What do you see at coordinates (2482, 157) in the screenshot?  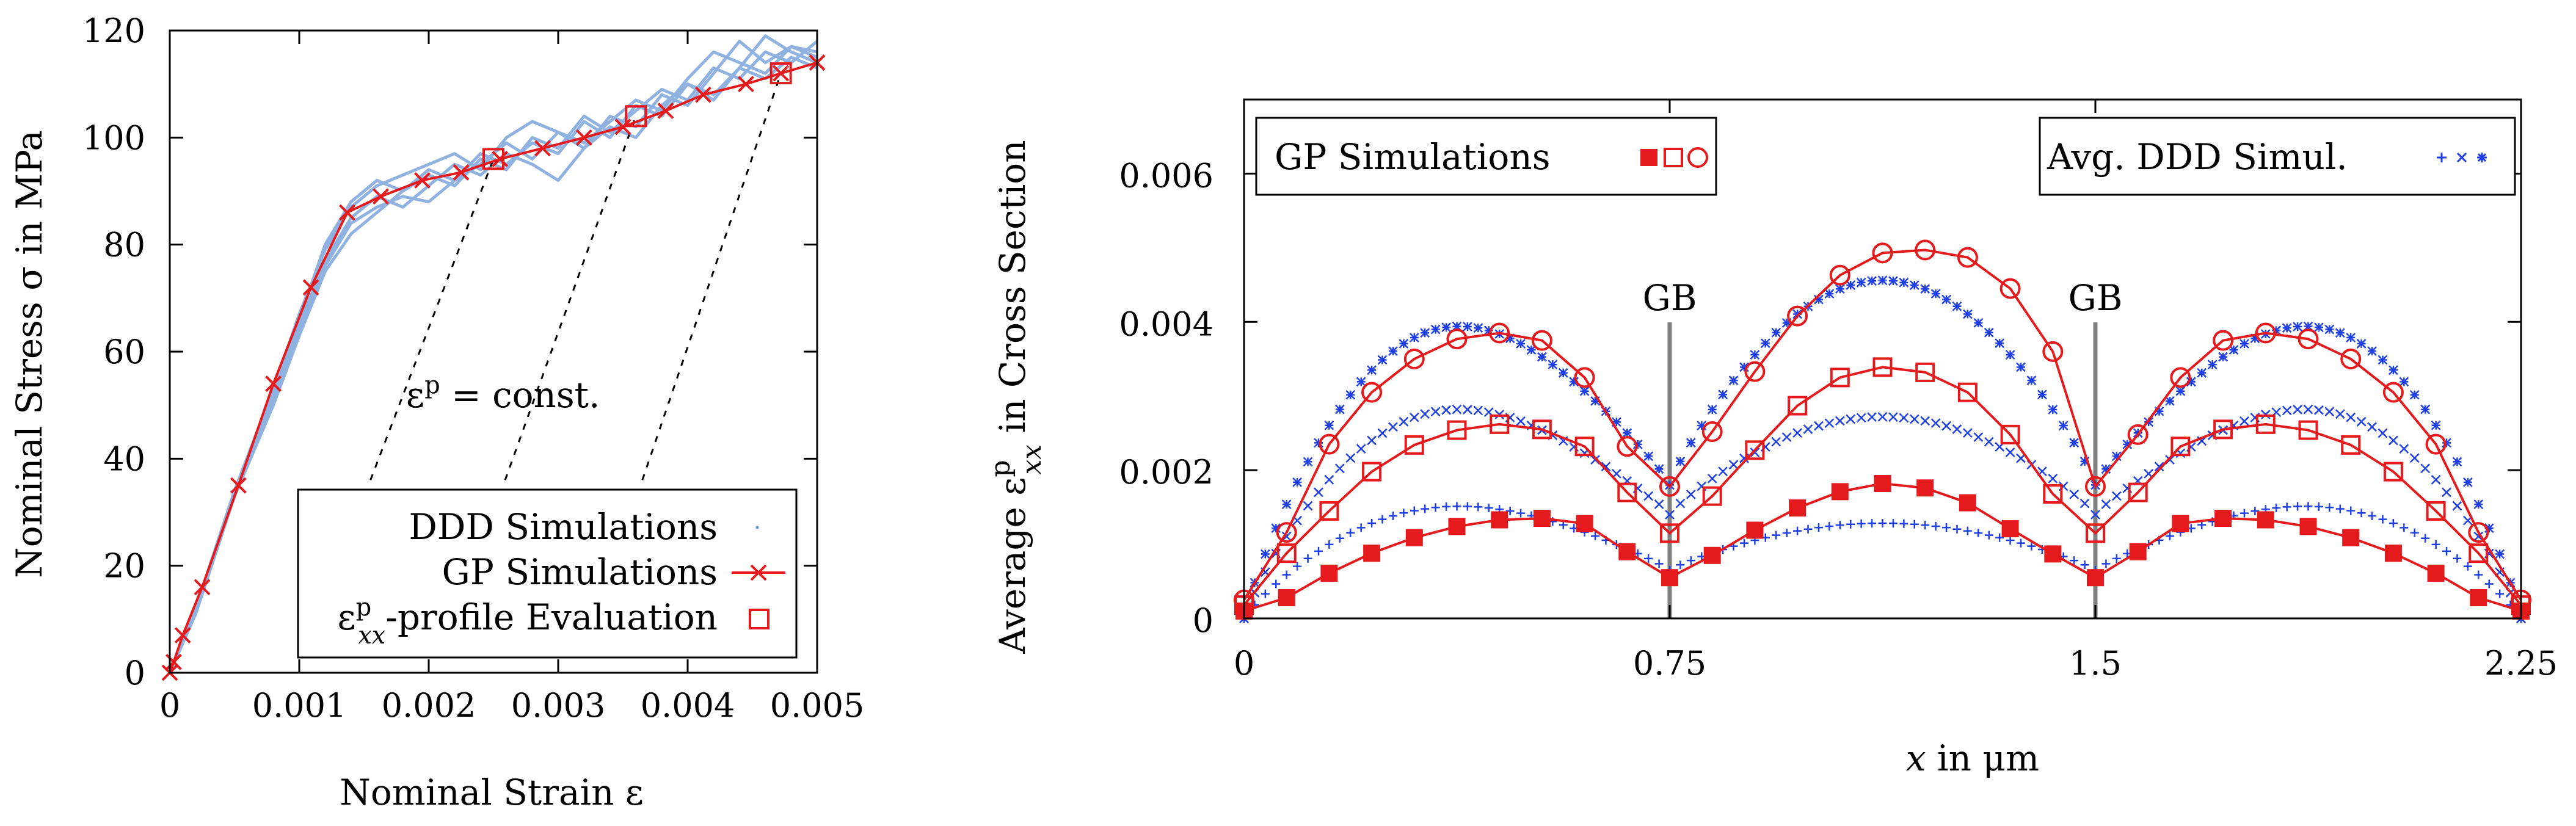 I see `legend-star-marker` at bounding box center [2482, 157].